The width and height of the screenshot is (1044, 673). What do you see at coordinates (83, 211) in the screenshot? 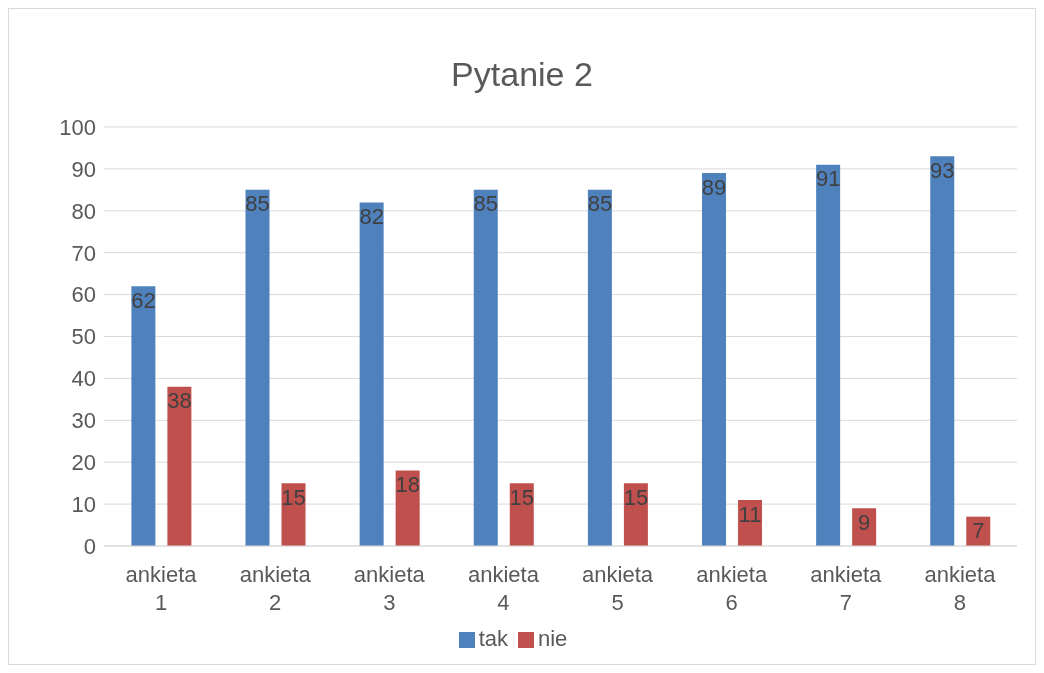
I see `y-tick-label: 80` at bounding box center [83, 211].